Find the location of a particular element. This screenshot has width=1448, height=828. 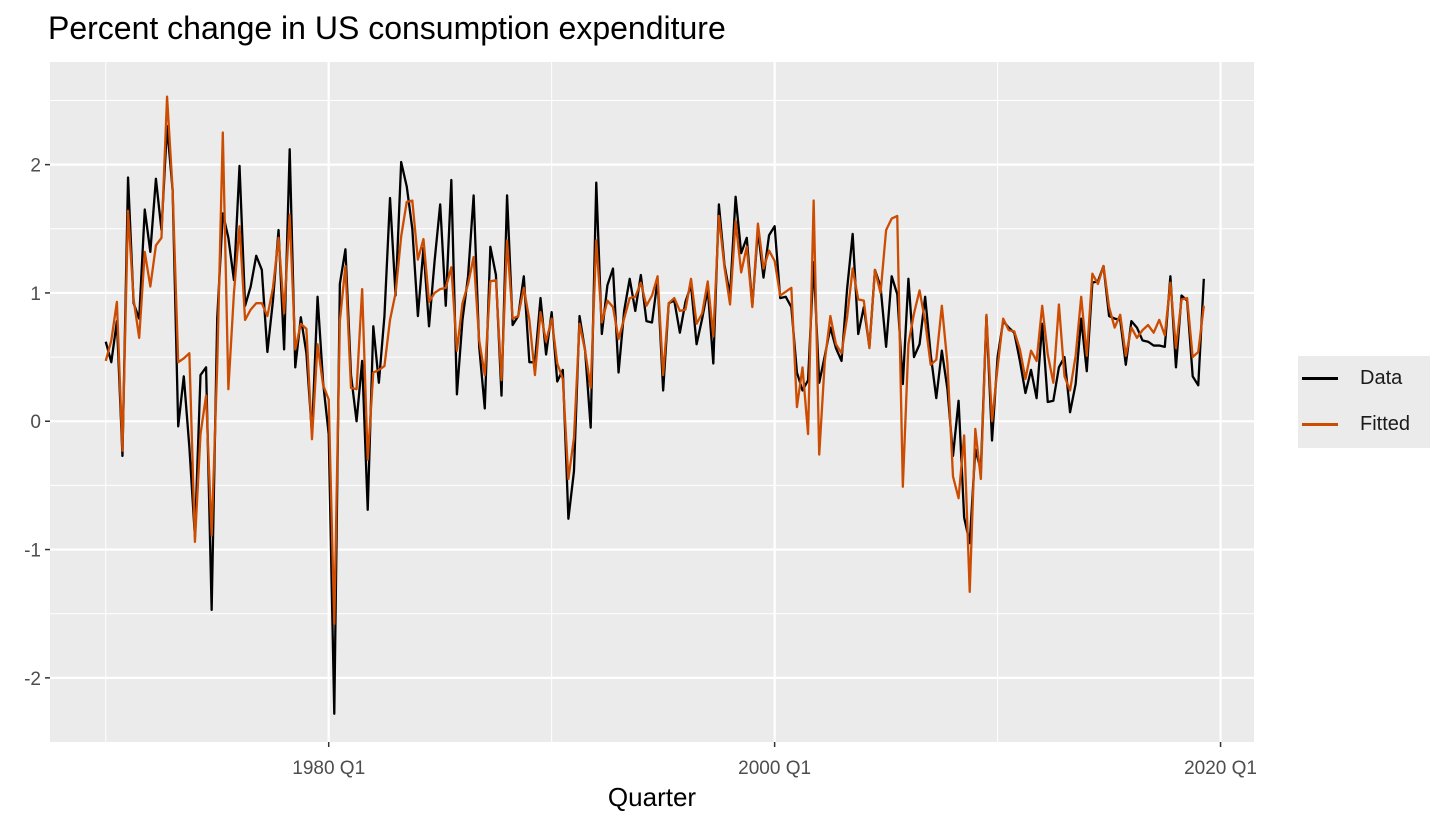

x-tick-label: 1980 Q1 is located at coordinates (328, 768).